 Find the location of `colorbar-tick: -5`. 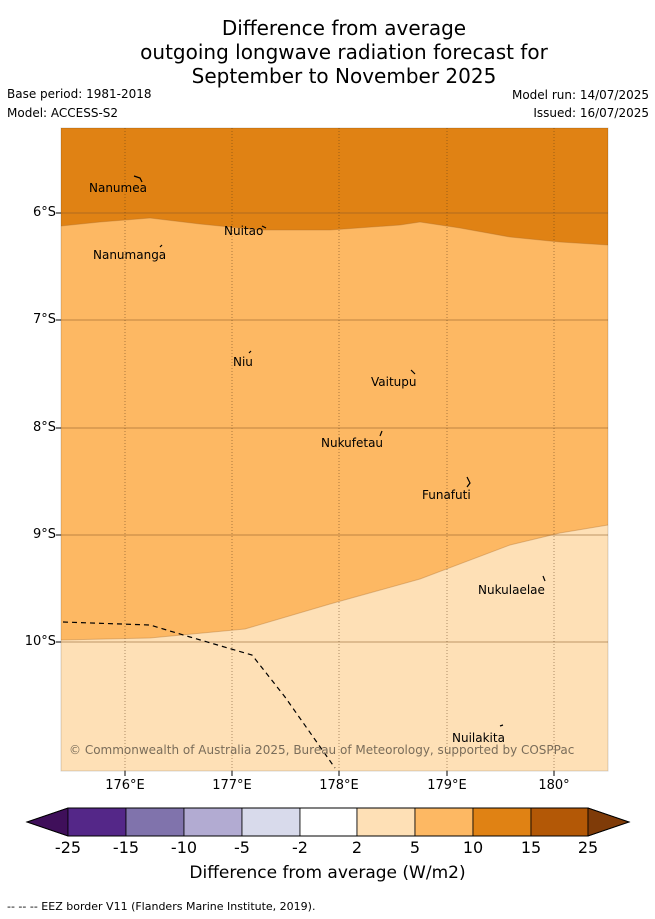

colorbar-tick: -5 is located at coordinates (242, 847).